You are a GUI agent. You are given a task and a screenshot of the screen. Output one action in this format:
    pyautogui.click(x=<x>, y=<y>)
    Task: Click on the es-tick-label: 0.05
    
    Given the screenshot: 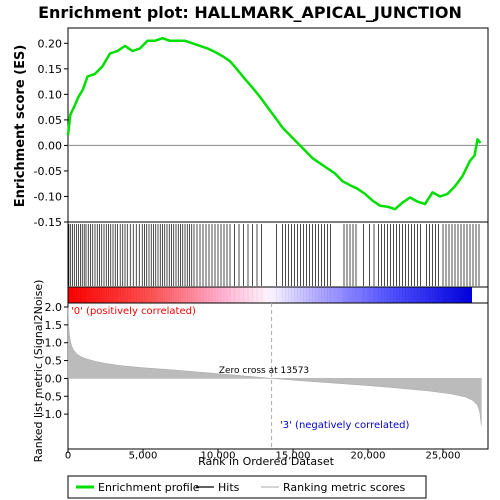 What is the action you would take?
    pyautogui.click(x=50, y=120)
    